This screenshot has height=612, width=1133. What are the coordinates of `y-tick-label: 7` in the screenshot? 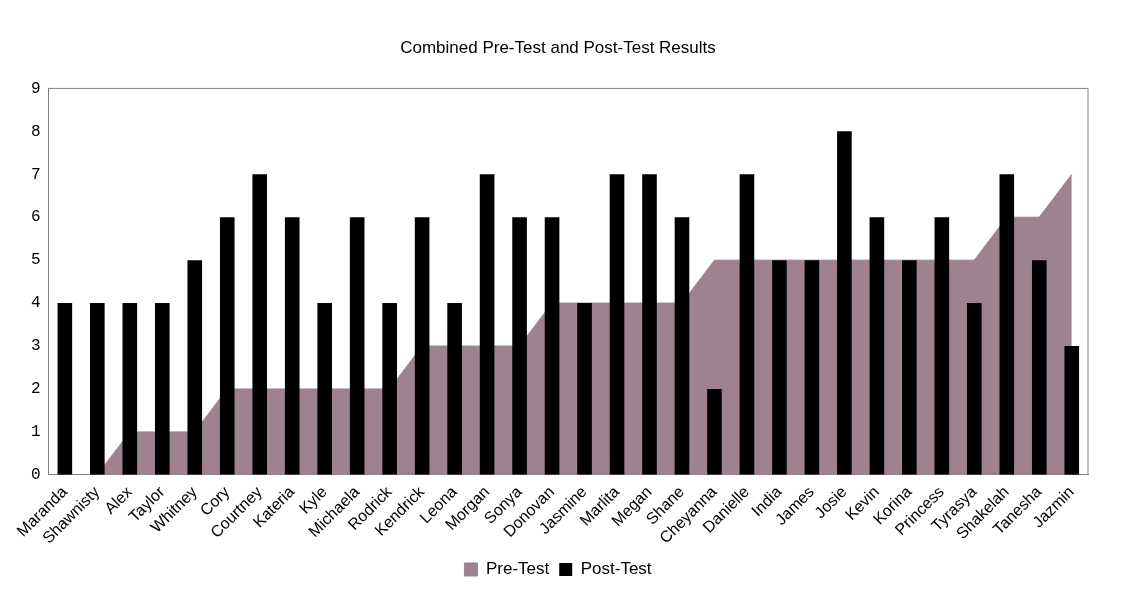 It's located at (35, 174).